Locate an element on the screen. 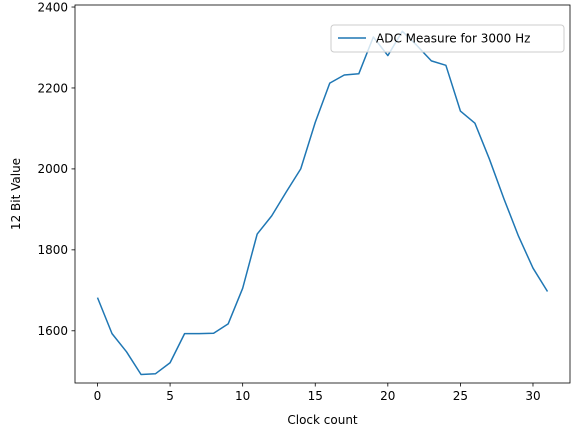 This screenshot has height=437, width=584. y-axis-label: 12 Bit Value is located at coordinates (16, 194).